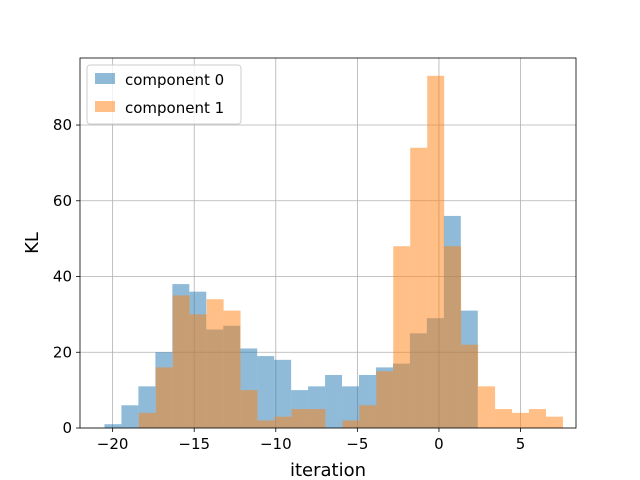 Image resolution: width=640 pixels, height=480 pixels. What do you see at coordinates (62, 352) in the screenshot?
I see `y-tick-label: 20` at bounding box center [62, 352].